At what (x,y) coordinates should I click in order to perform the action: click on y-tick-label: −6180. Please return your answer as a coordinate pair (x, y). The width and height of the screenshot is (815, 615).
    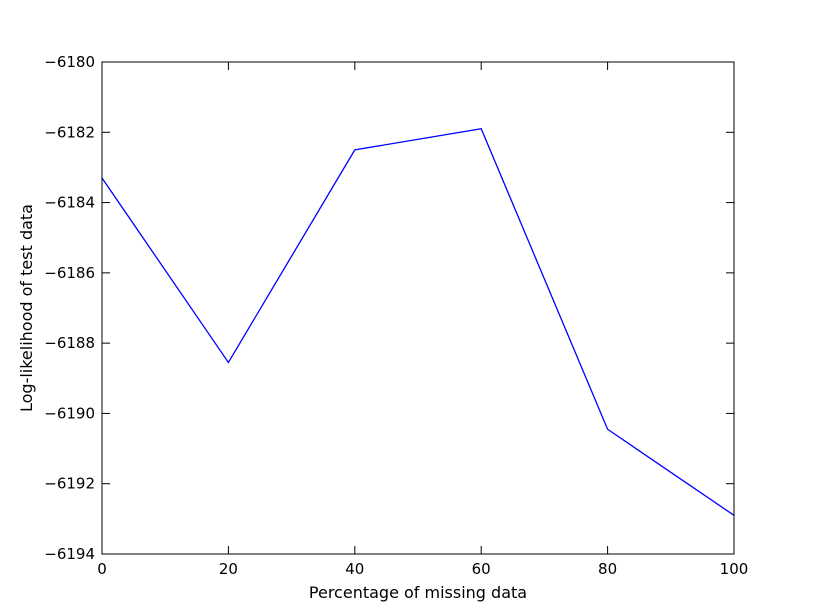
    Looking at the image, I should click on (69, 62).